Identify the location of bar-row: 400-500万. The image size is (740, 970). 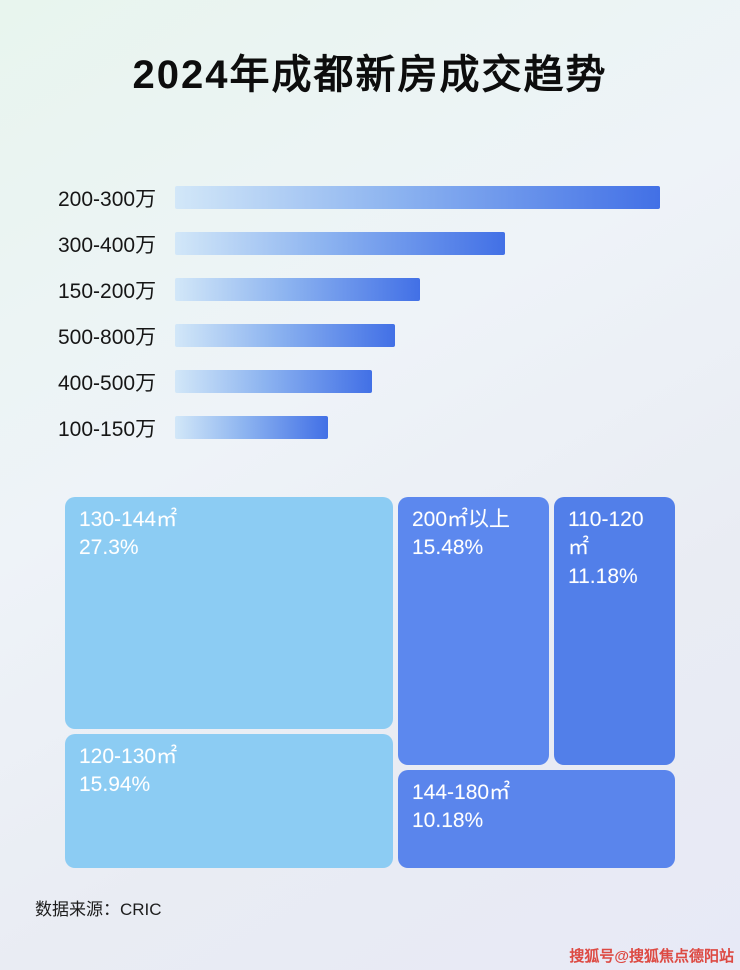
(370, 382).